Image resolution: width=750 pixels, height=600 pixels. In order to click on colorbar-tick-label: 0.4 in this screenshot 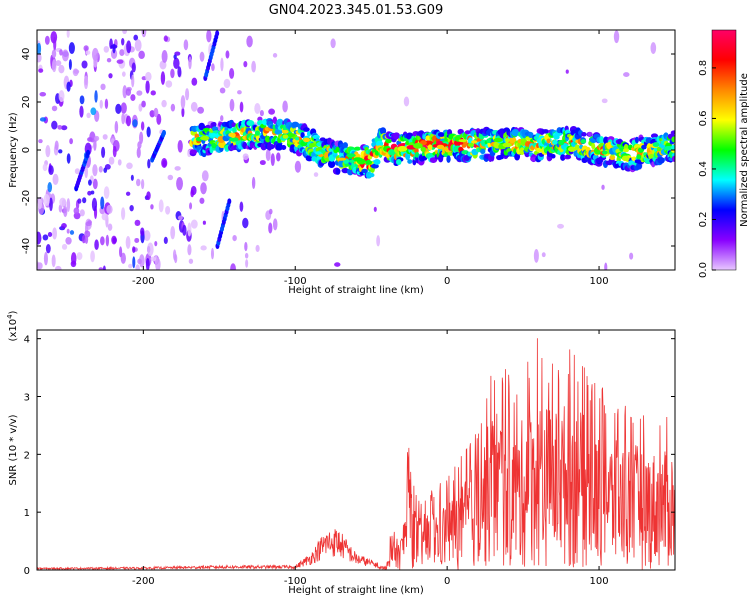, I will do `click(703, 169)`.